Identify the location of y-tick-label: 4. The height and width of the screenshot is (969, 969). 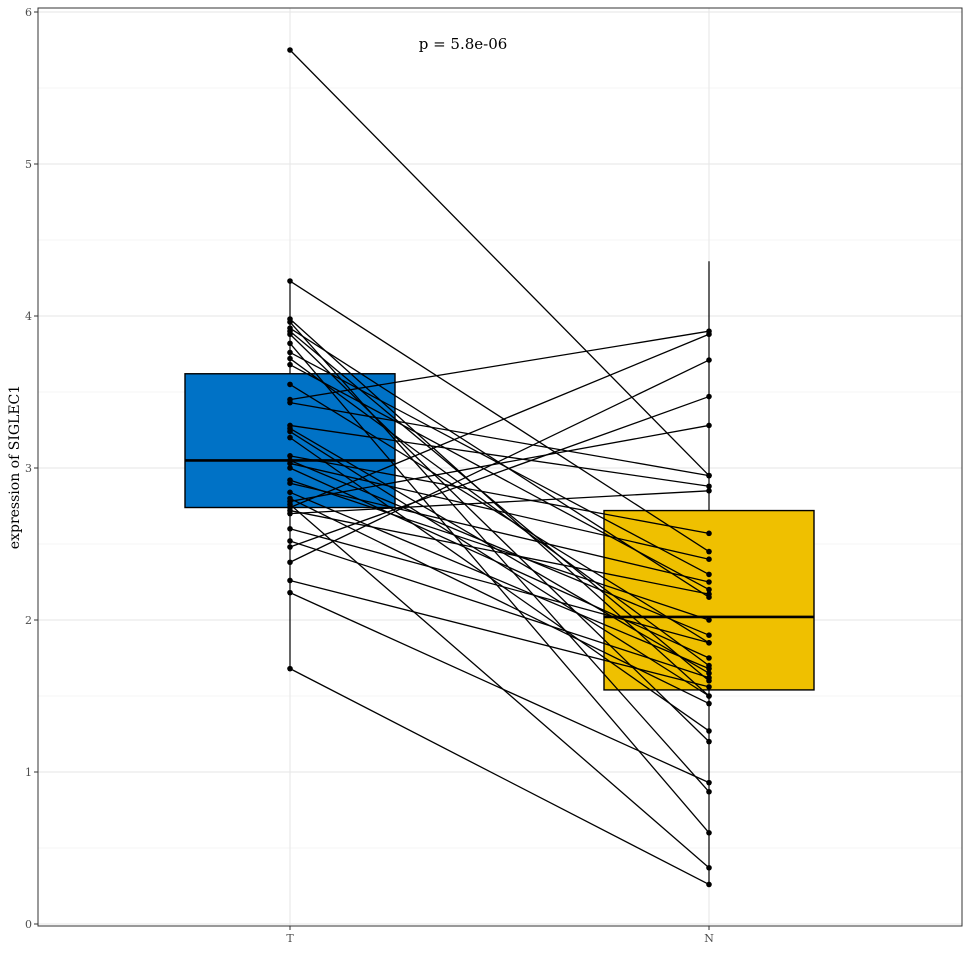
(28, 316).